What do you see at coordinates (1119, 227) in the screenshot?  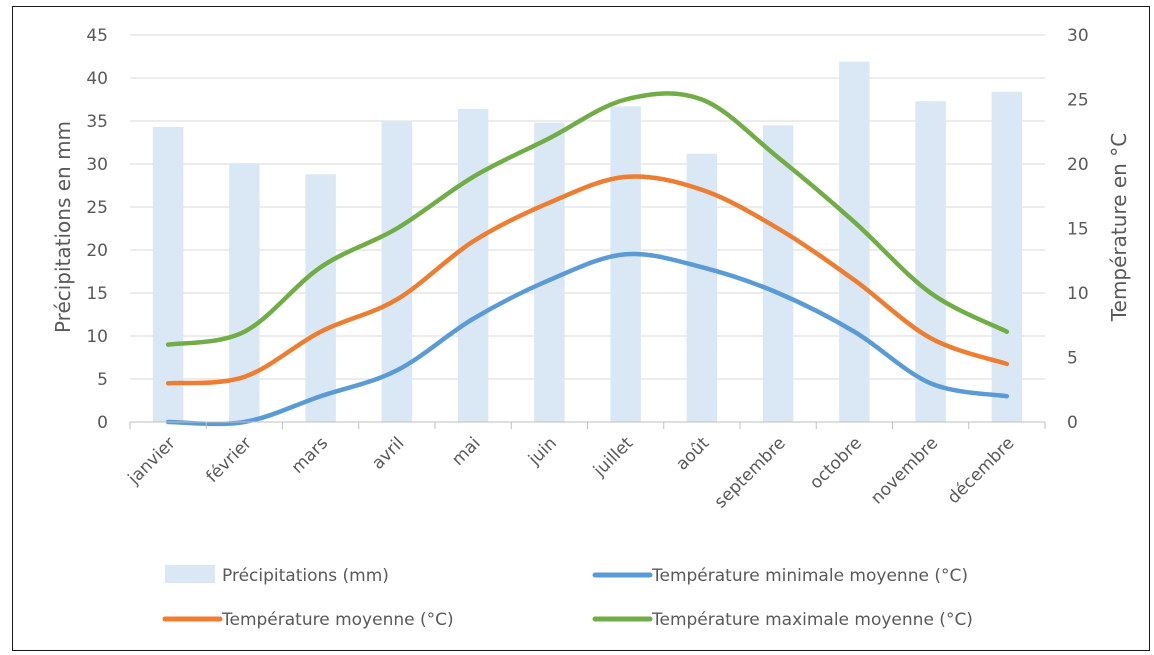 I see `right-axis-label: Température en °C` at bounding box center [1119, 227].